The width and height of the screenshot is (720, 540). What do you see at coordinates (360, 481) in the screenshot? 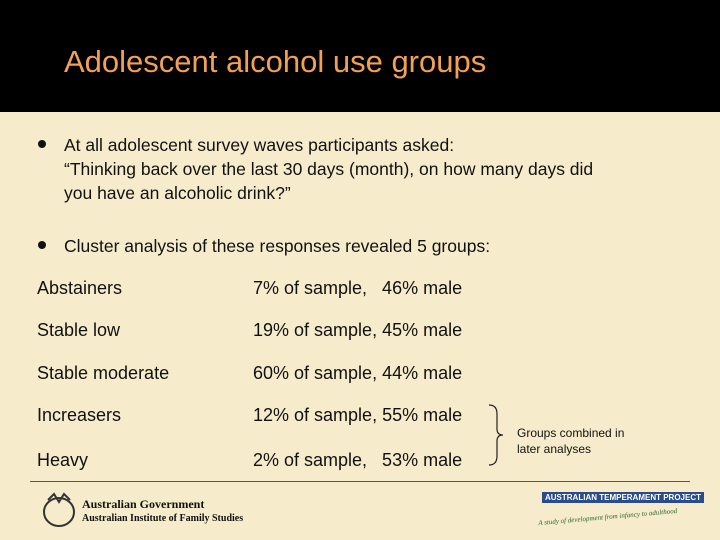
I see `divider` at bounding box center [360, 481].